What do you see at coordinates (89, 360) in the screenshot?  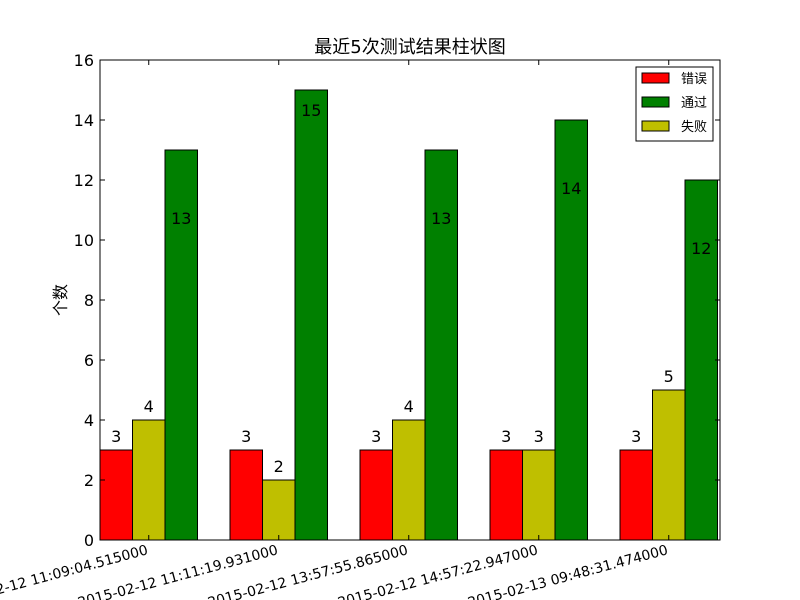 I see `y-tick-label: 6` at bounding box center [89, 360].